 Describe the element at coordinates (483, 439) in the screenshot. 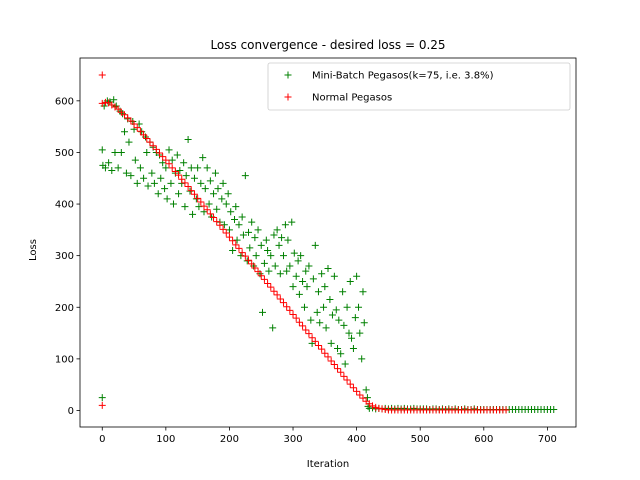

I see `x-tick-label: 600` at that location.